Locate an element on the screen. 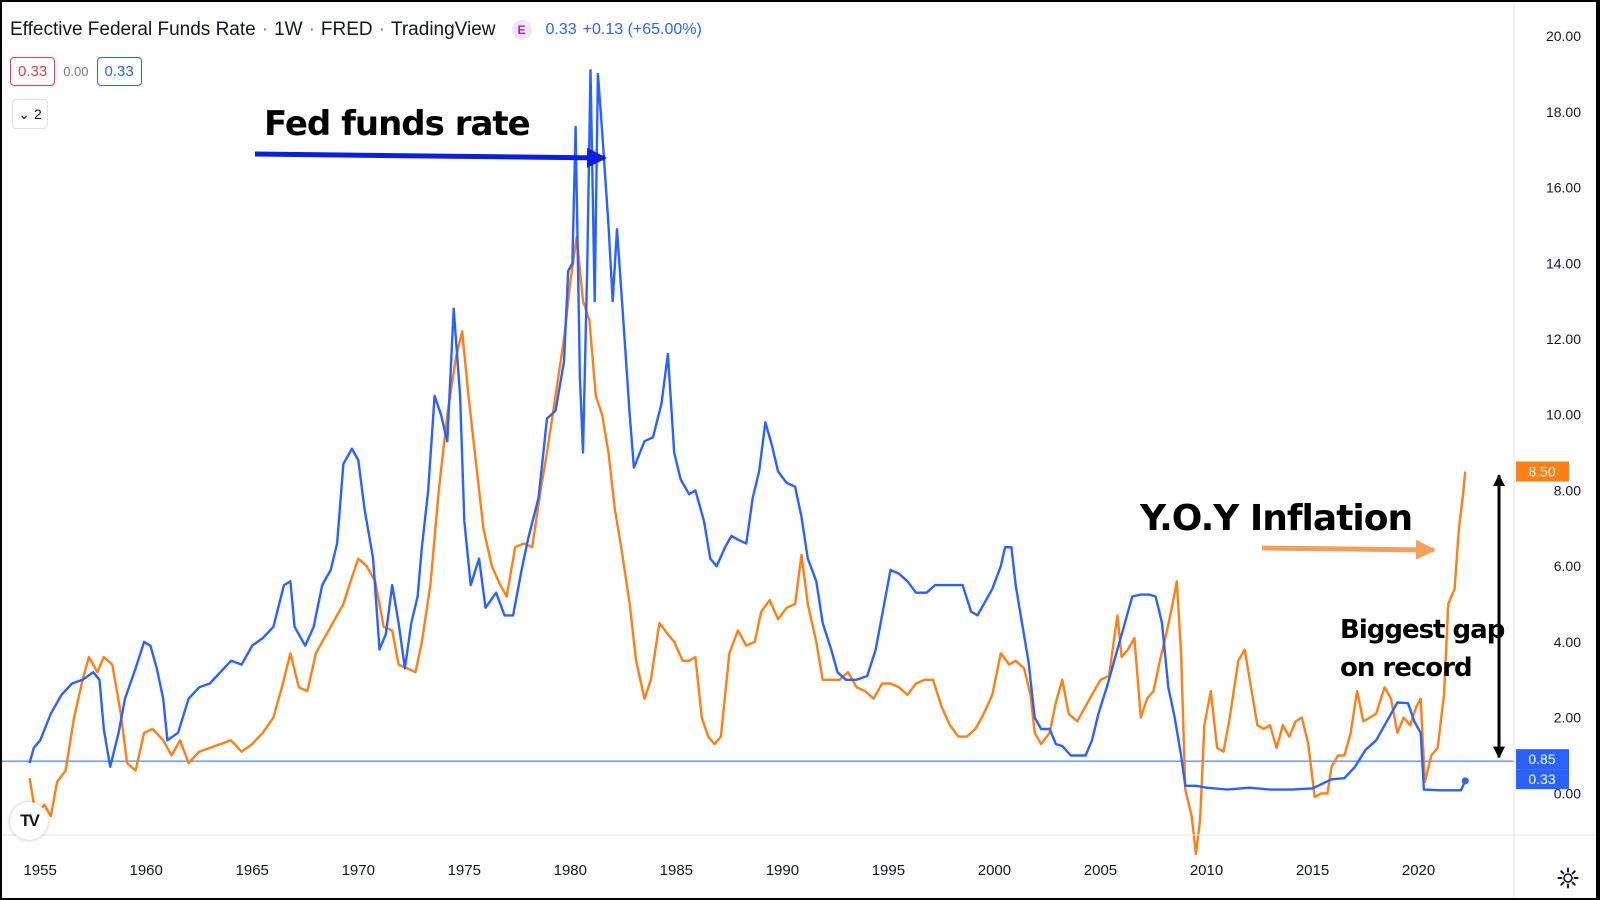 The image size is (1600, 900). y-tick-label: 14.00 is located at coordinates (1563, 263).